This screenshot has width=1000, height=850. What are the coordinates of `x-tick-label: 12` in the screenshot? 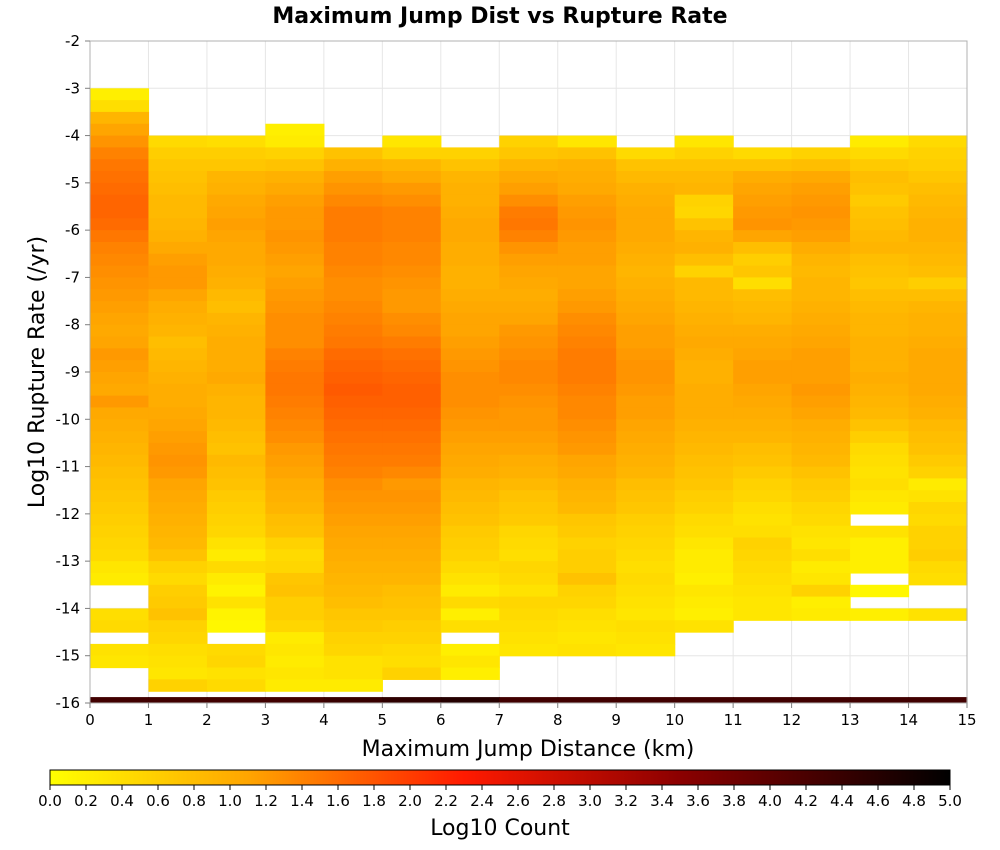 It's located at (791, 720).